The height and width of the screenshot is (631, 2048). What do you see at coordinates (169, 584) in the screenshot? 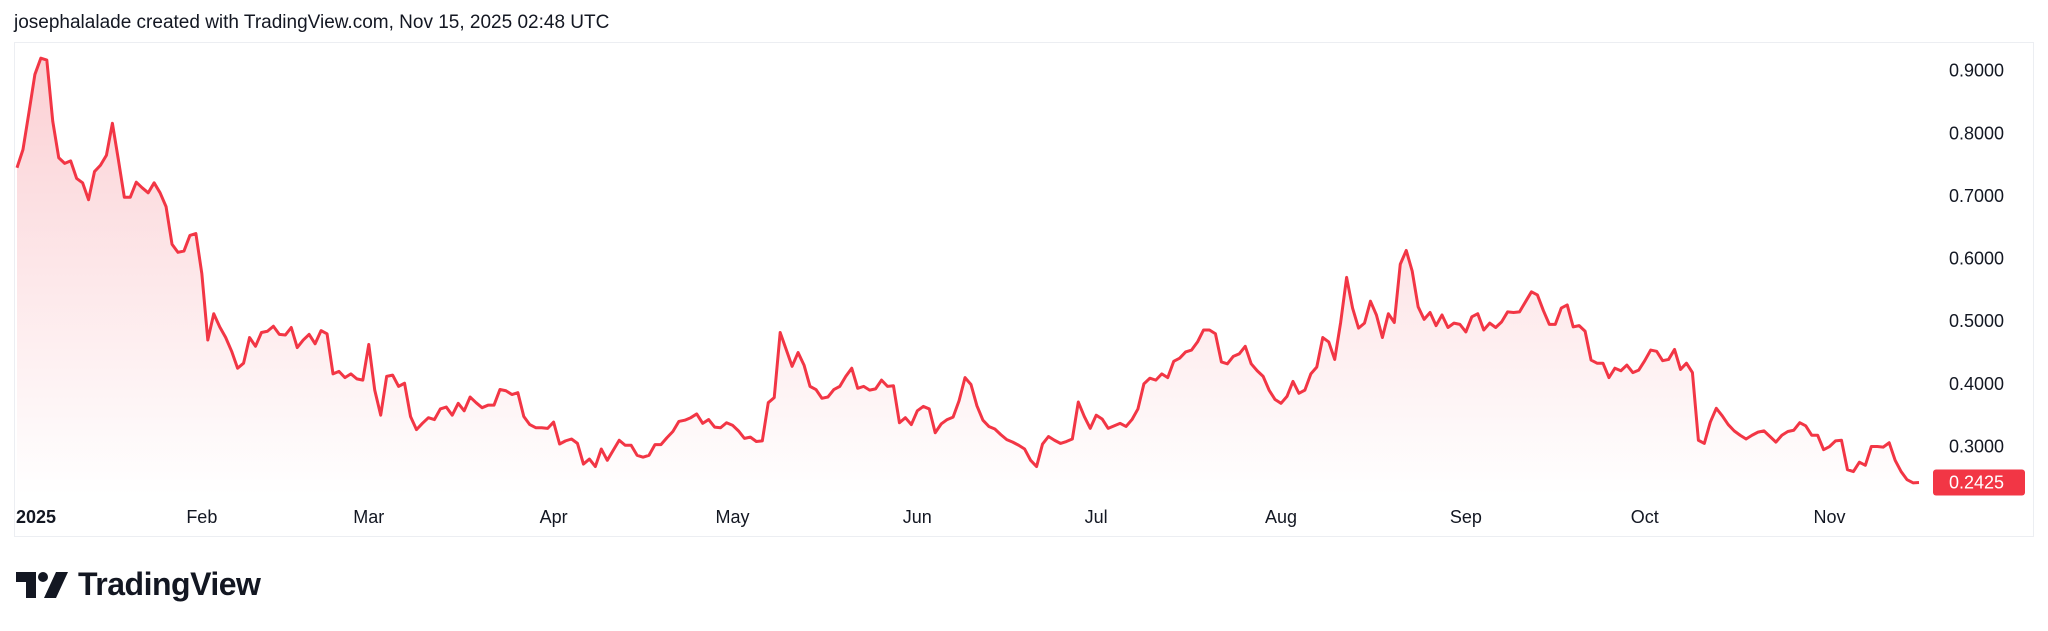
I see `brand-name: TradingView` at bounding box center [169, 584].